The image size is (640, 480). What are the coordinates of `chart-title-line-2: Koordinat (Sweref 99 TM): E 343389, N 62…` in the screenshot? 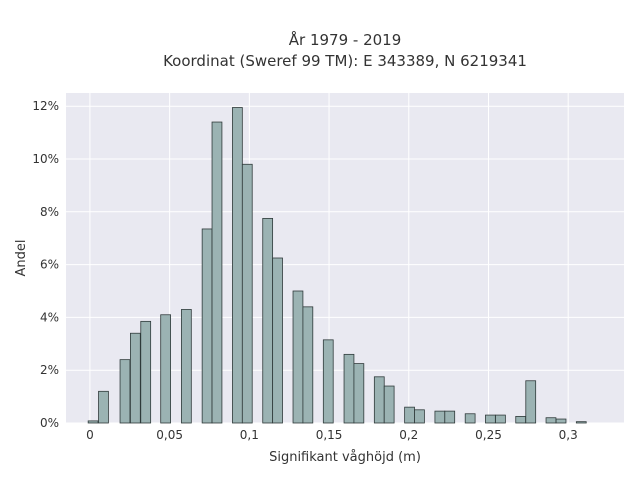 It's located at (345, 61).